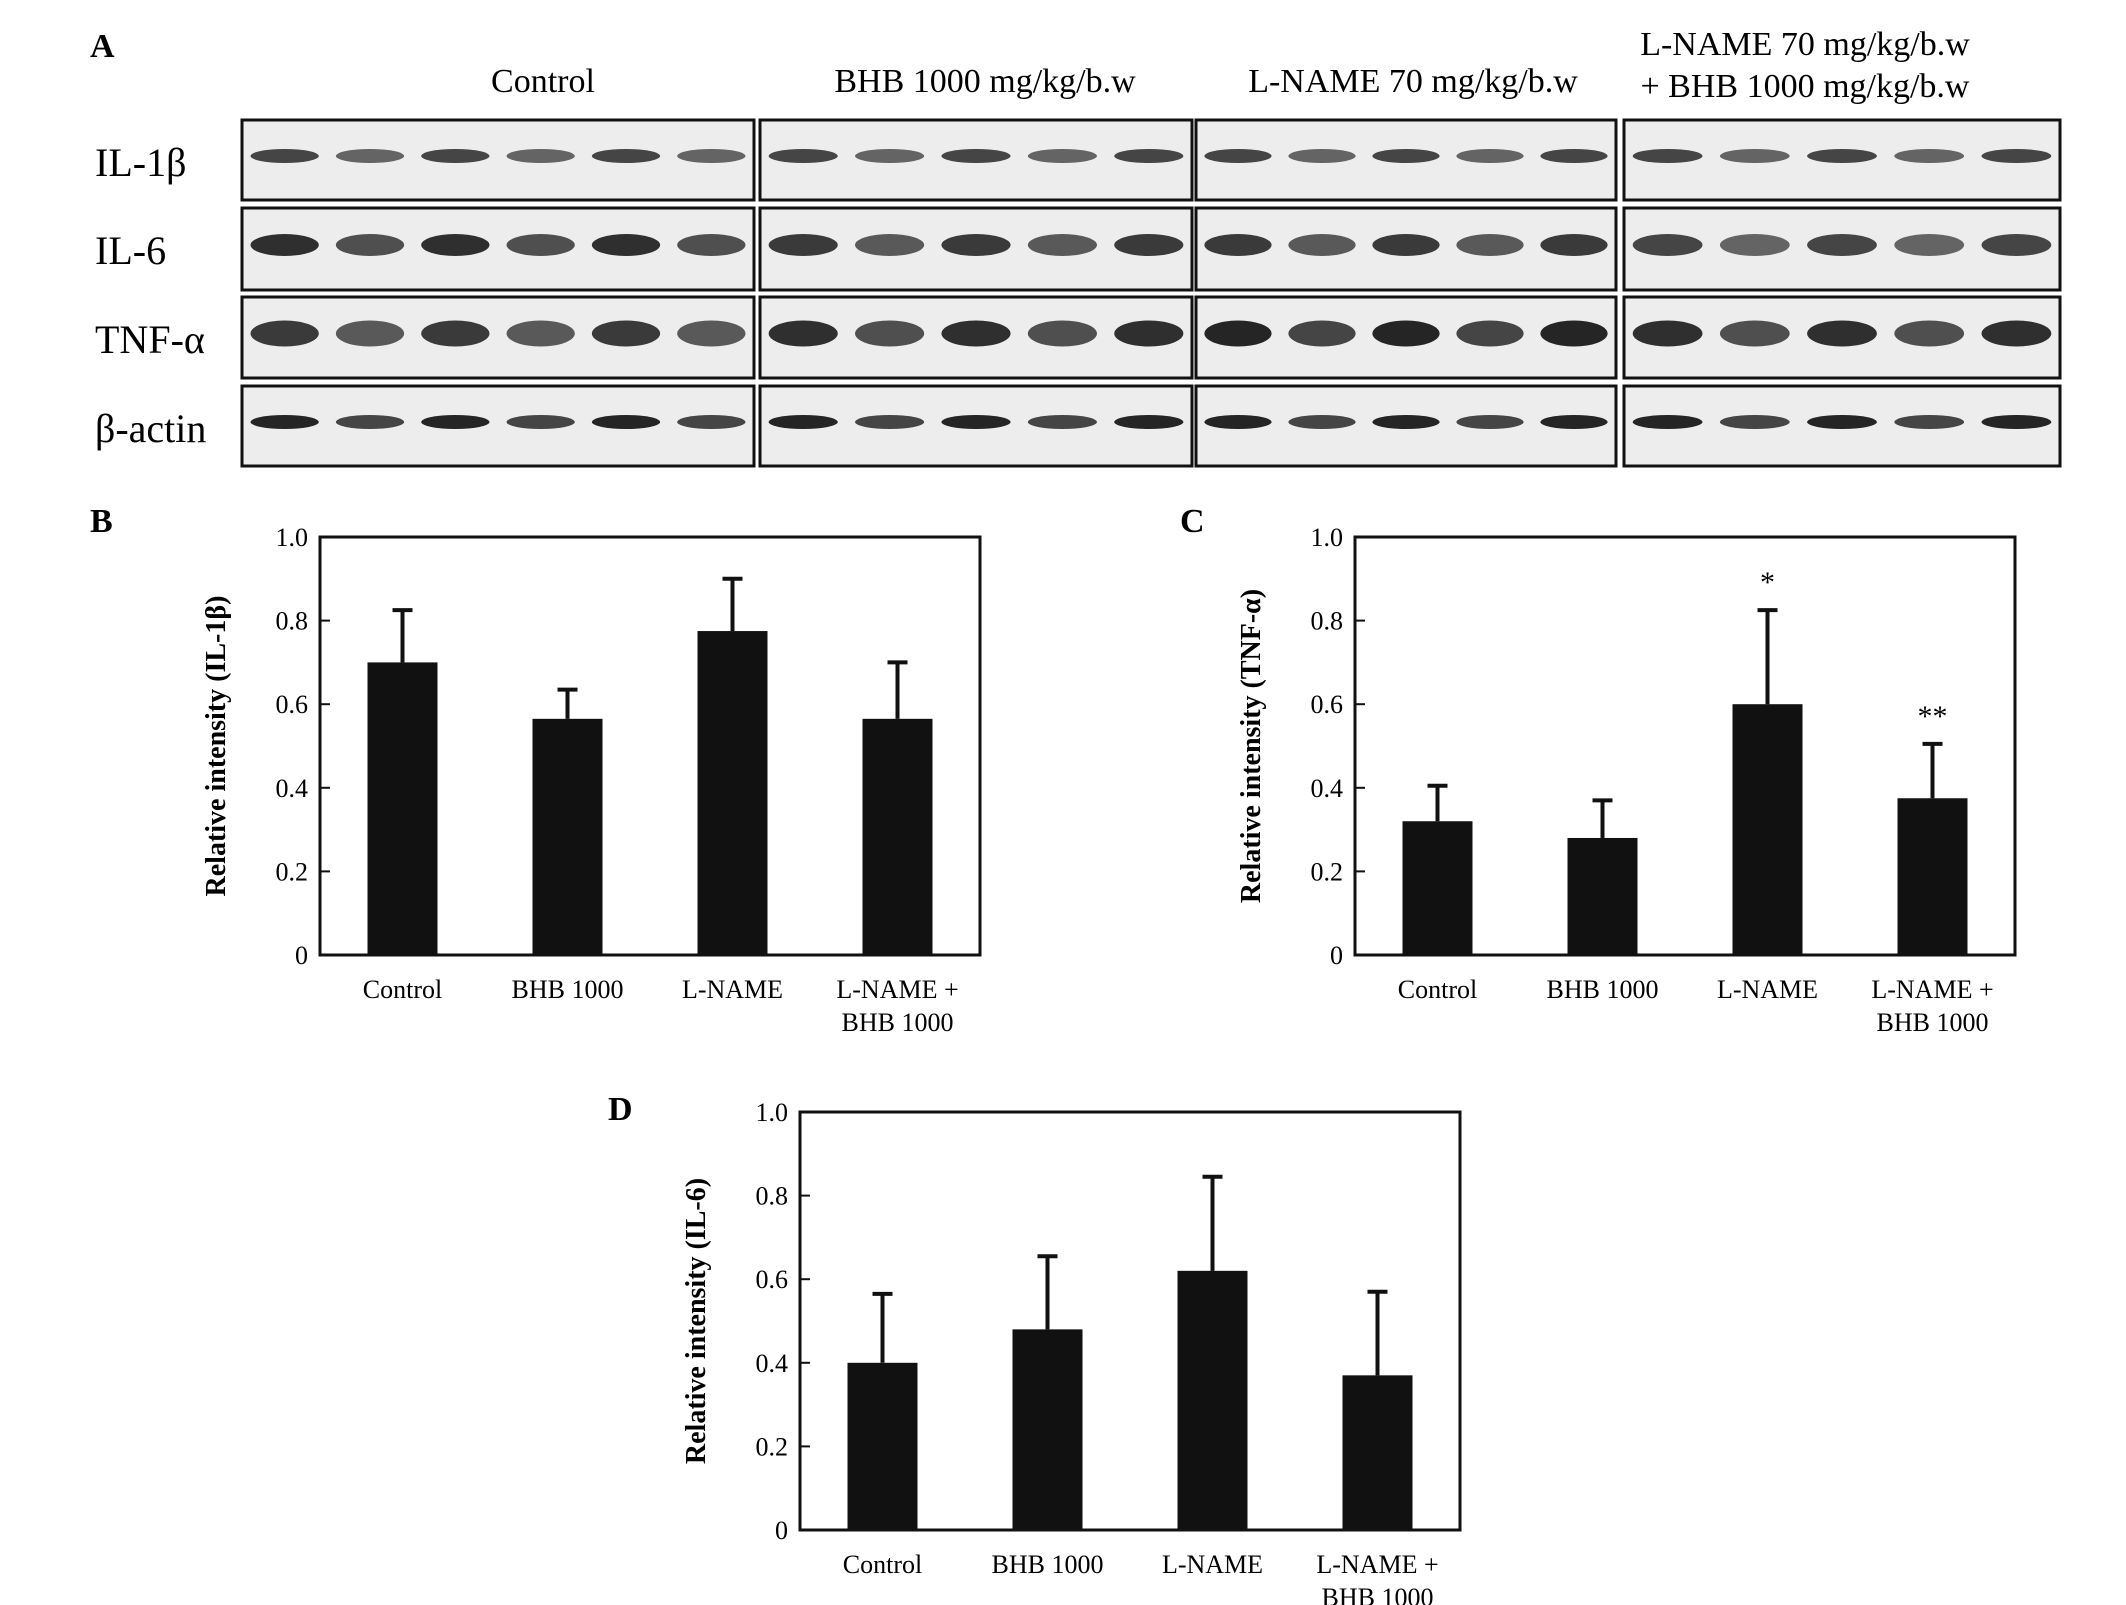 The height and width of the screenshot is (1605, 2126). Describe the element at coordinates (882, 1564) in the screenshot. I see `x-category-label: Control` at that location.